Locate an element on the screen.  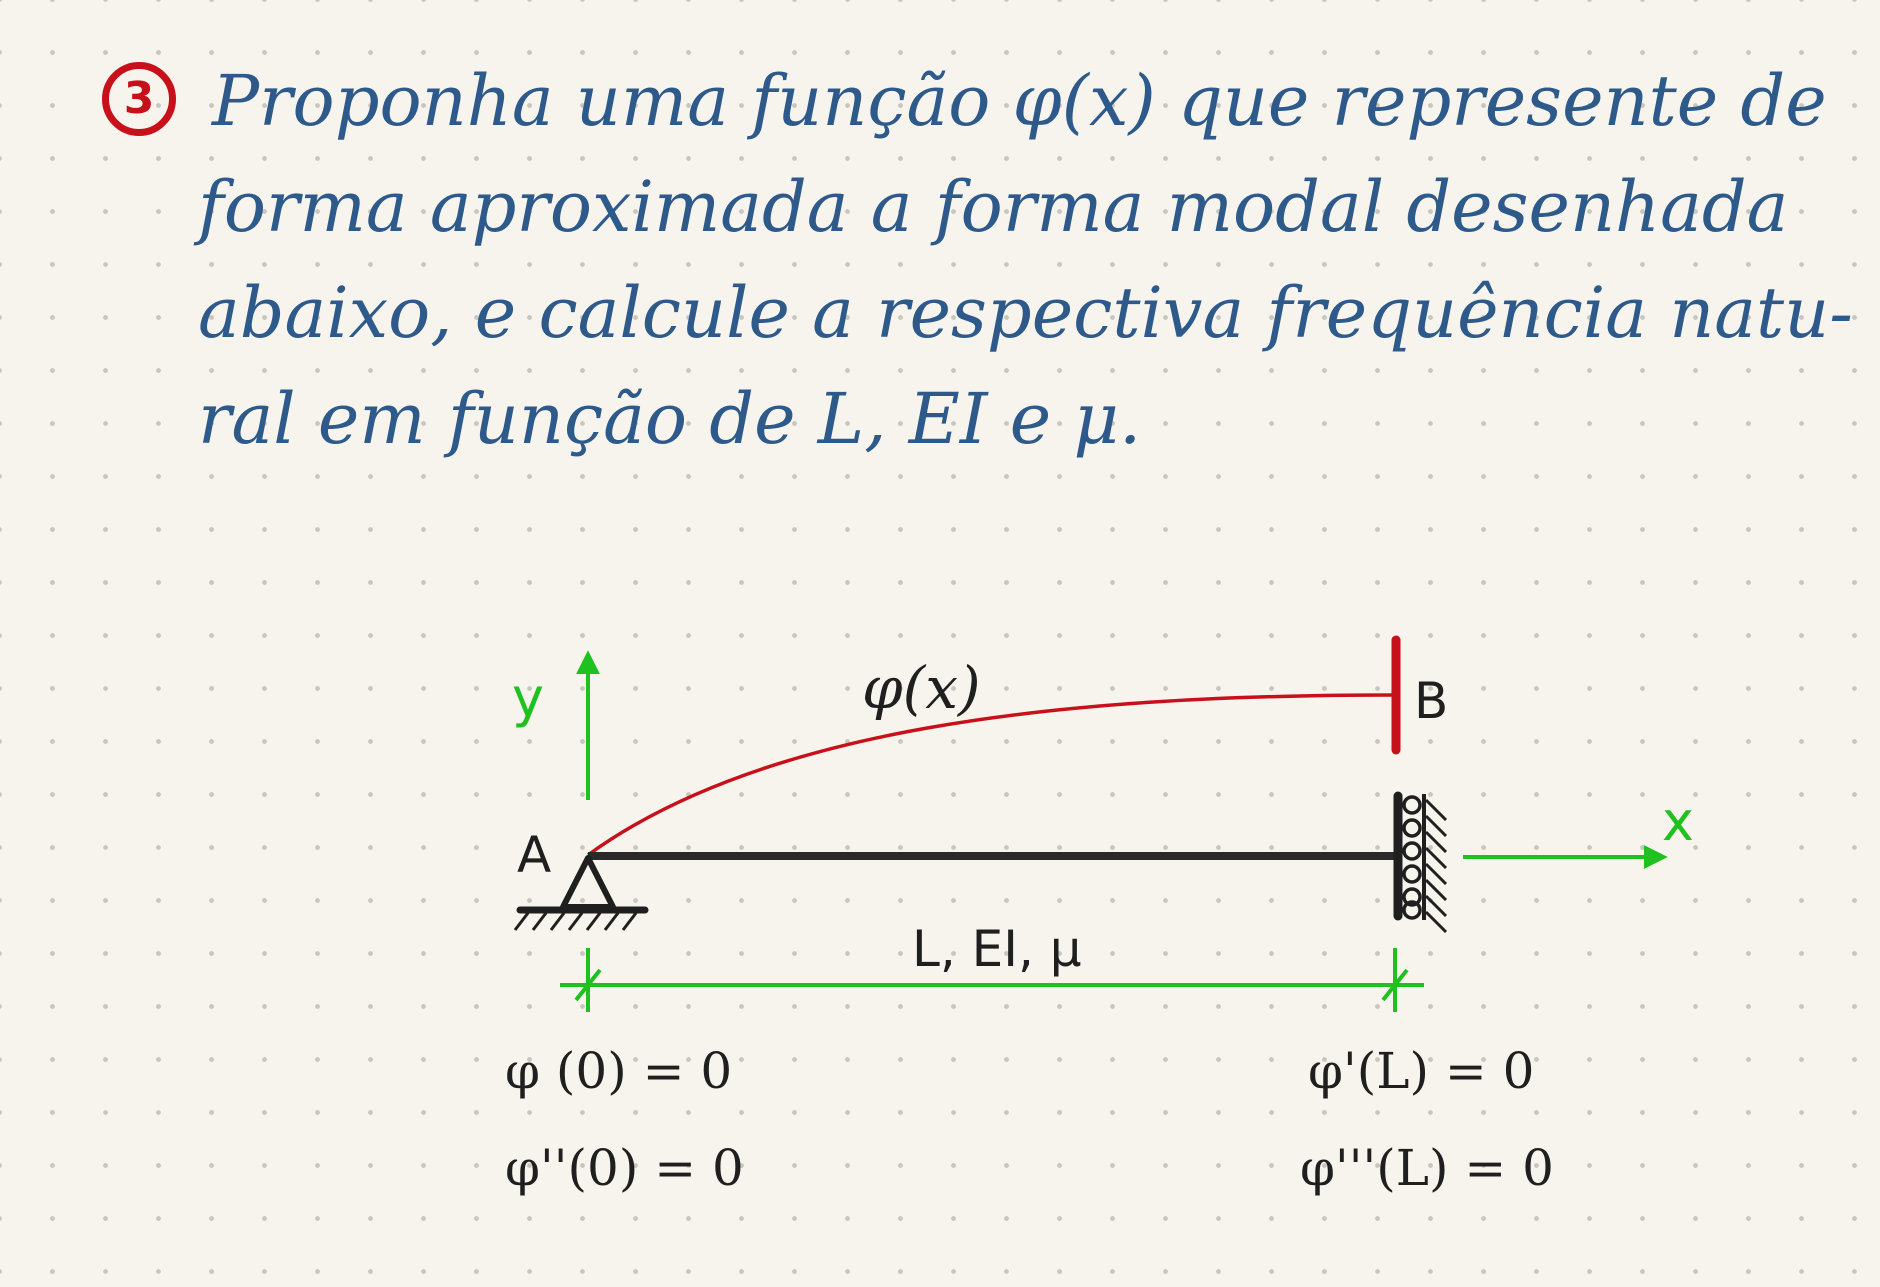
beam-properties-label: L, EI, μ is located at coordinates (997, 949).